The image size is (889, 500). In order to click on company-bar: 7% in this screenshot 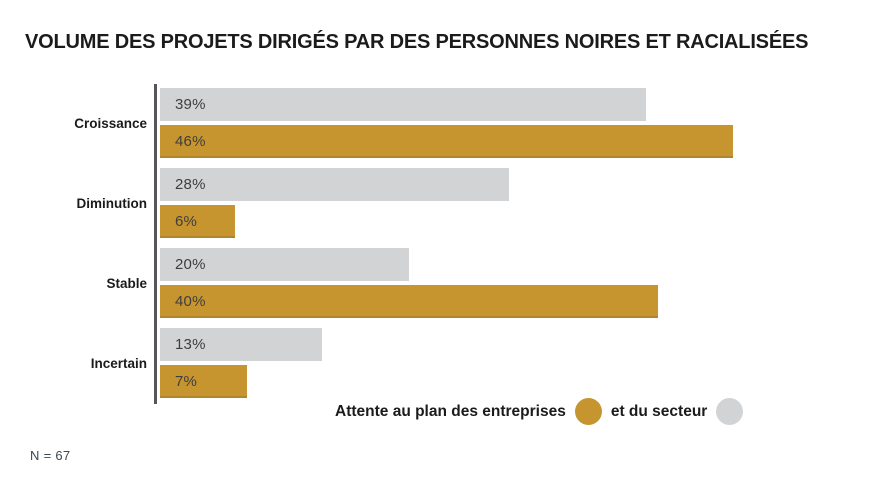, I will do `click(204, 381)`.